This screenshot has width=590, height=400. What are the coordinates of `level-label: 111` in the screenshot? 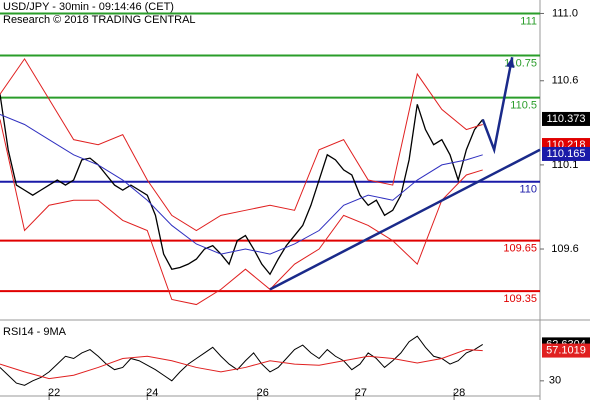 It's located at (528, 21).